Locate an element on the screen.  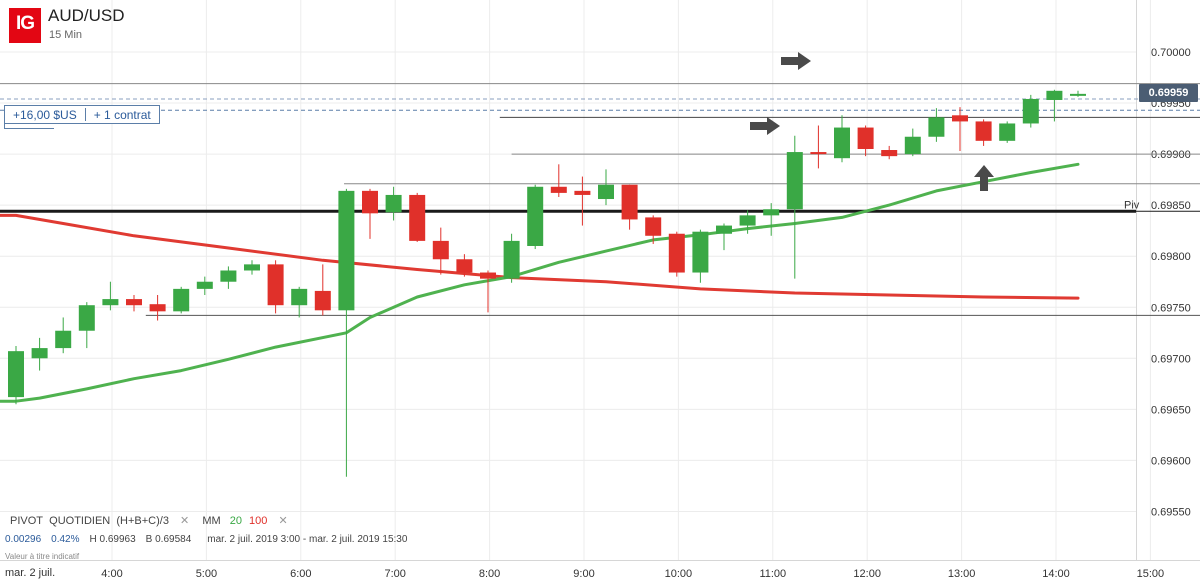
timeframe-label: 15 Min is located at coordinates (66, 35).